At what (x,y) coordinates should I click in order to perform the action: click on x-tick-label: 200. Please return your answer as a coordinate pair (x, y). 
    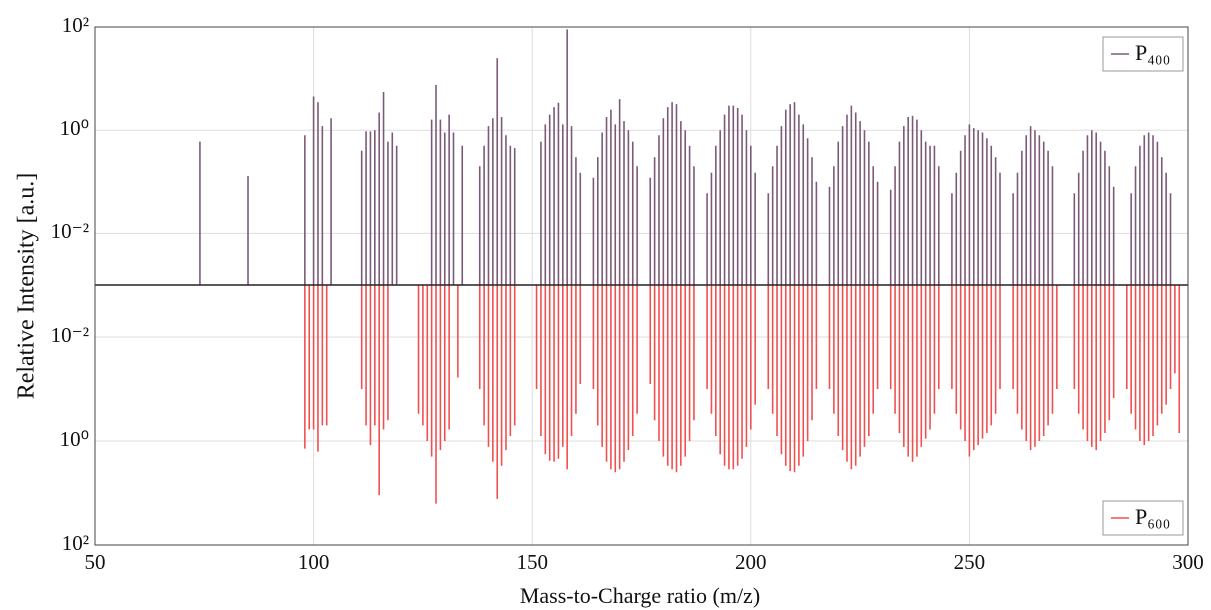
    Looking at the image, I should click on (751, 562).